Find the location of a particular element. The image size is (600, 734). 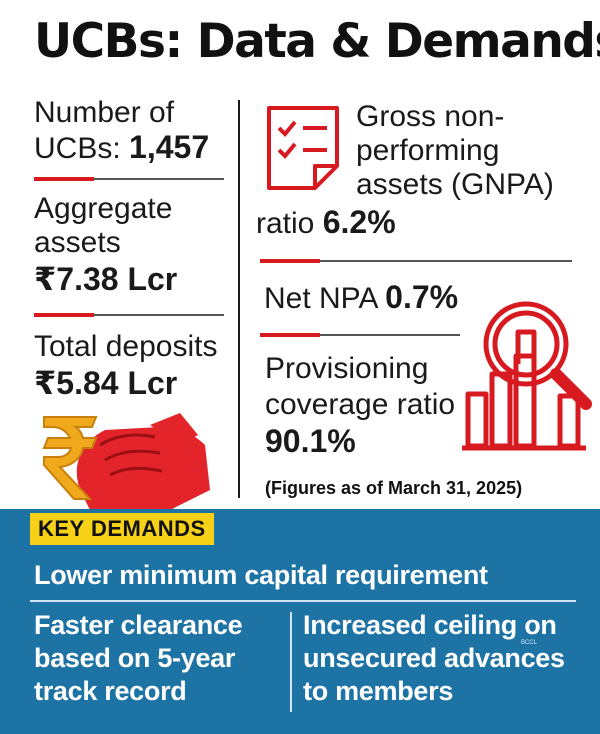

divider-net-npa is located at coordinates (360, 335).